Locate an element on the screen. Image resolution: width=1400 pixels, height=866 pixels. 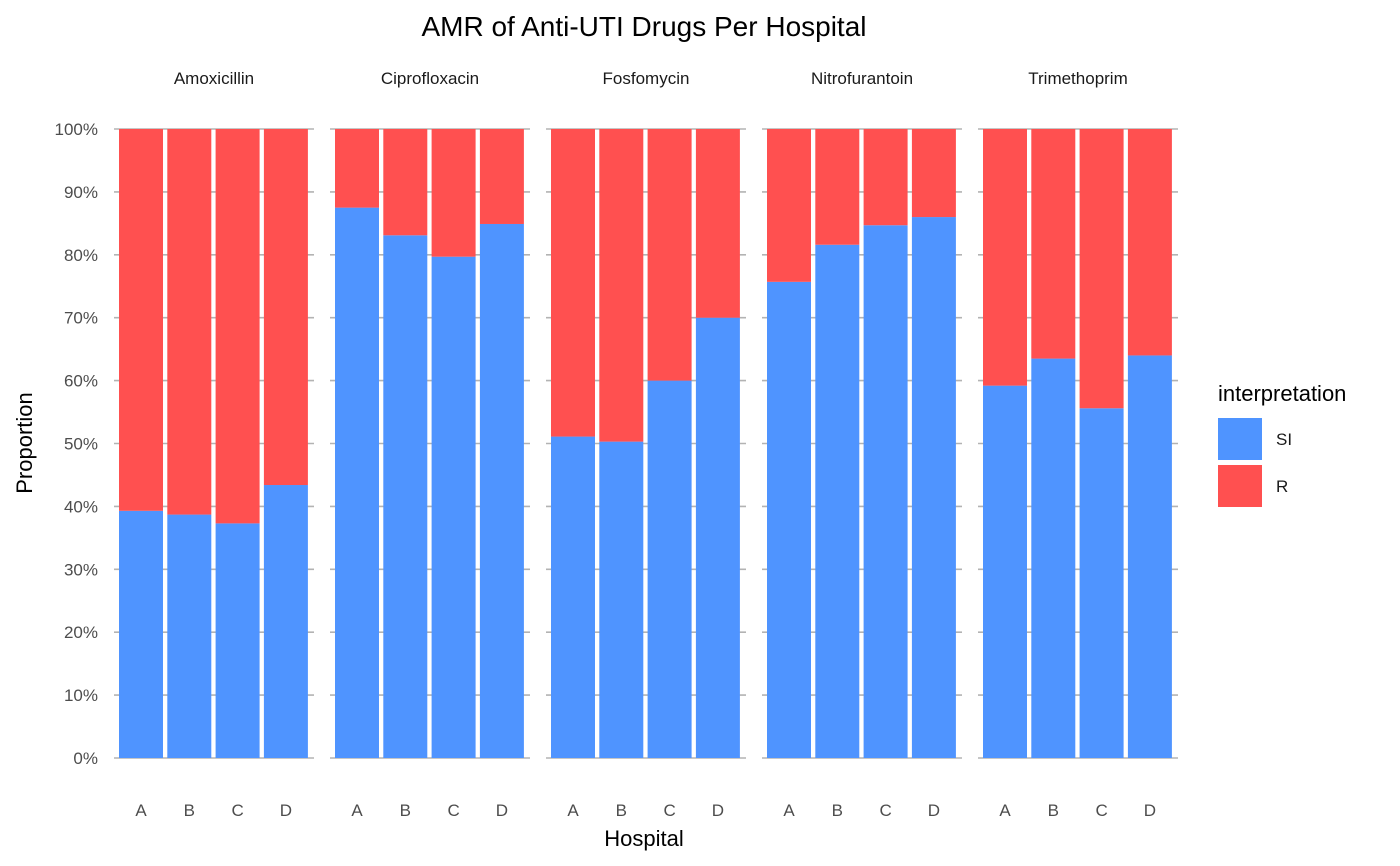
y-tick-label: 70% is located at coordinates (81, 318).